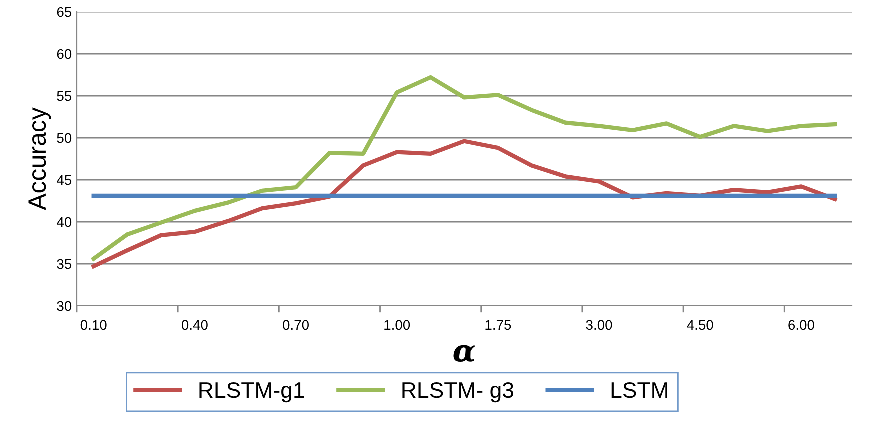 Image resolution: width=874 pixels, height=433 pixels. I want to click on y-tick-label: 40, so click(64, 222).